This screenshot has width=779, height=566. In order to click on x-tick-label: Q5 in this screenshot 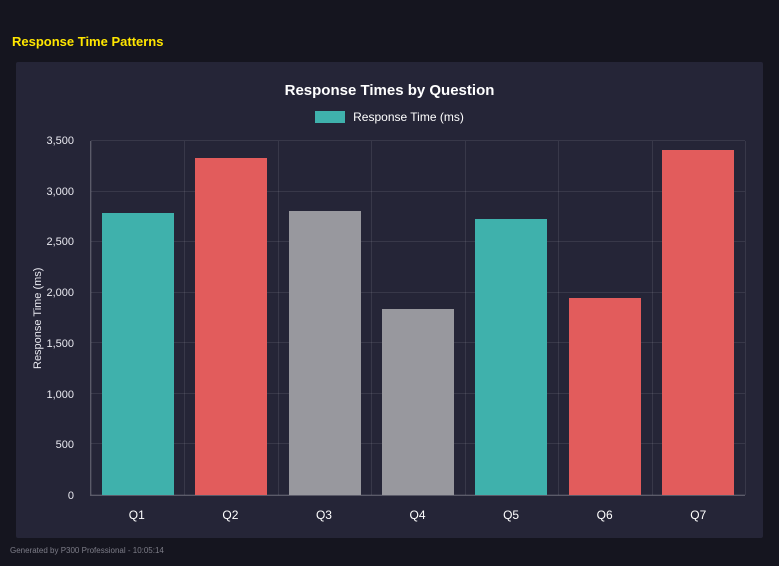, I will do `click(511, 515)`.